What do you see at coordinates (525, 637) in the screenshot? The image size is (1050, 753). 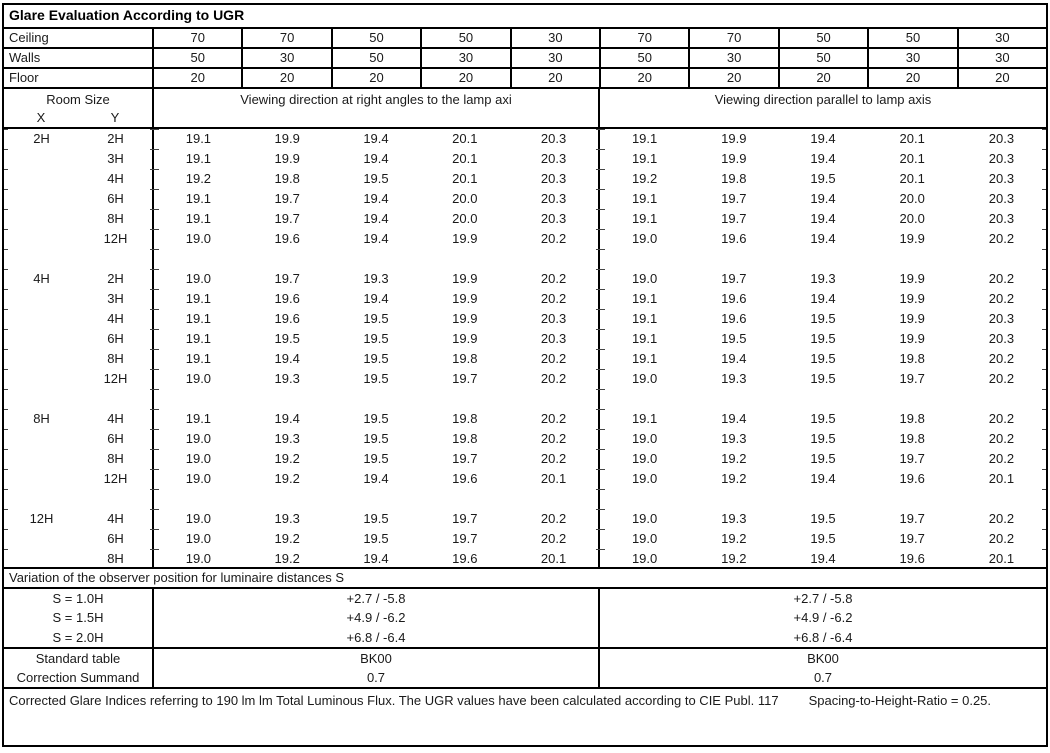 I see `variation-row: S = 2.0H +6.8 / -6.4 +6.8 / -6.4` at bounding box center [525, 637].